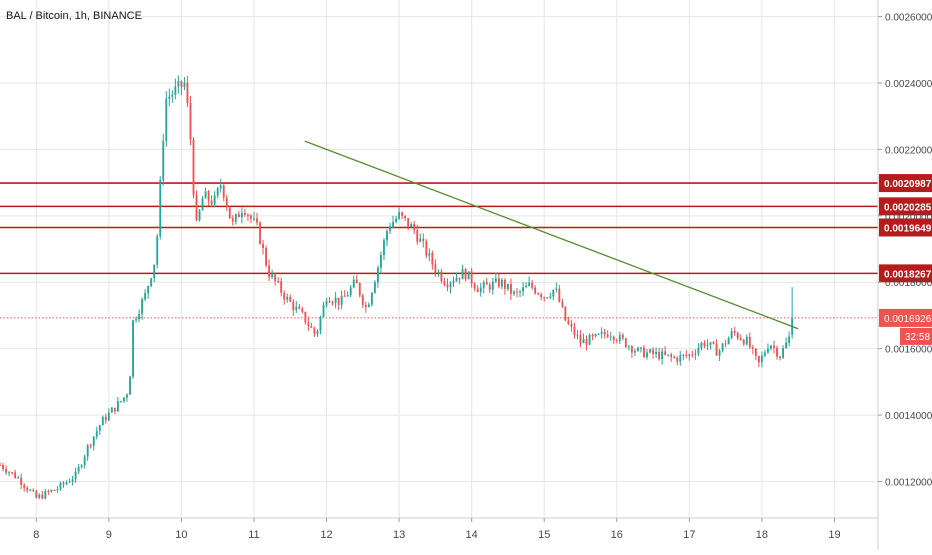 The width and height of the screenshot is (932, 555). What do you see at coordinates (689, 535) in the screenshot?
I see `time-axis-label: 17` at bounding box center [689, 535].